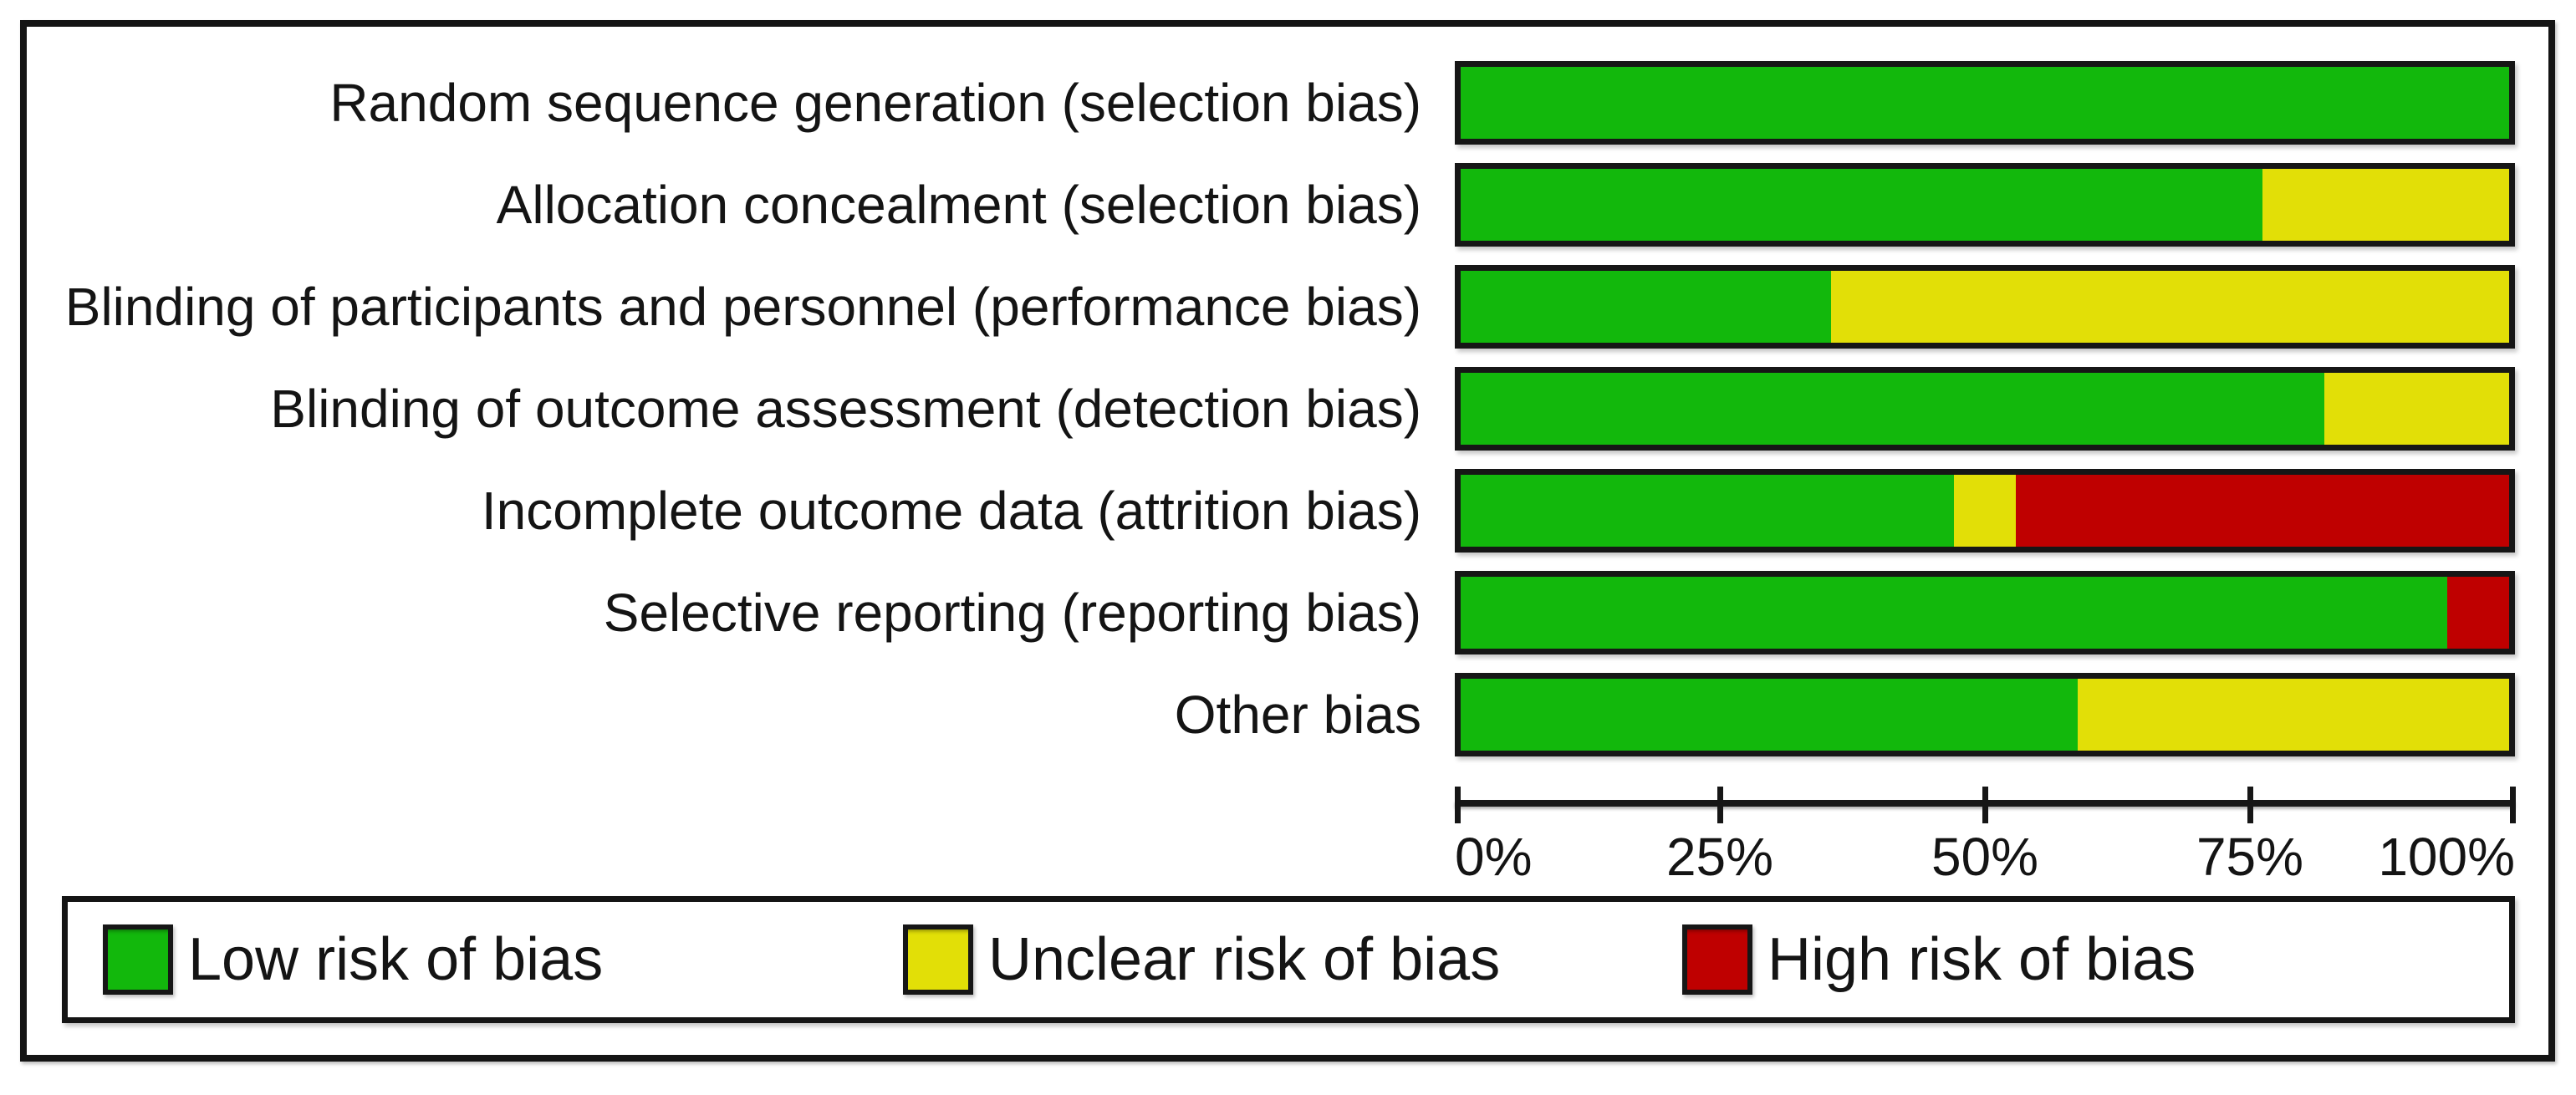  Describe the element at coordinates (1244, 959) in the screenshot. I see `legend-label-unclear-risk: Unclear risk of bias` at that location.